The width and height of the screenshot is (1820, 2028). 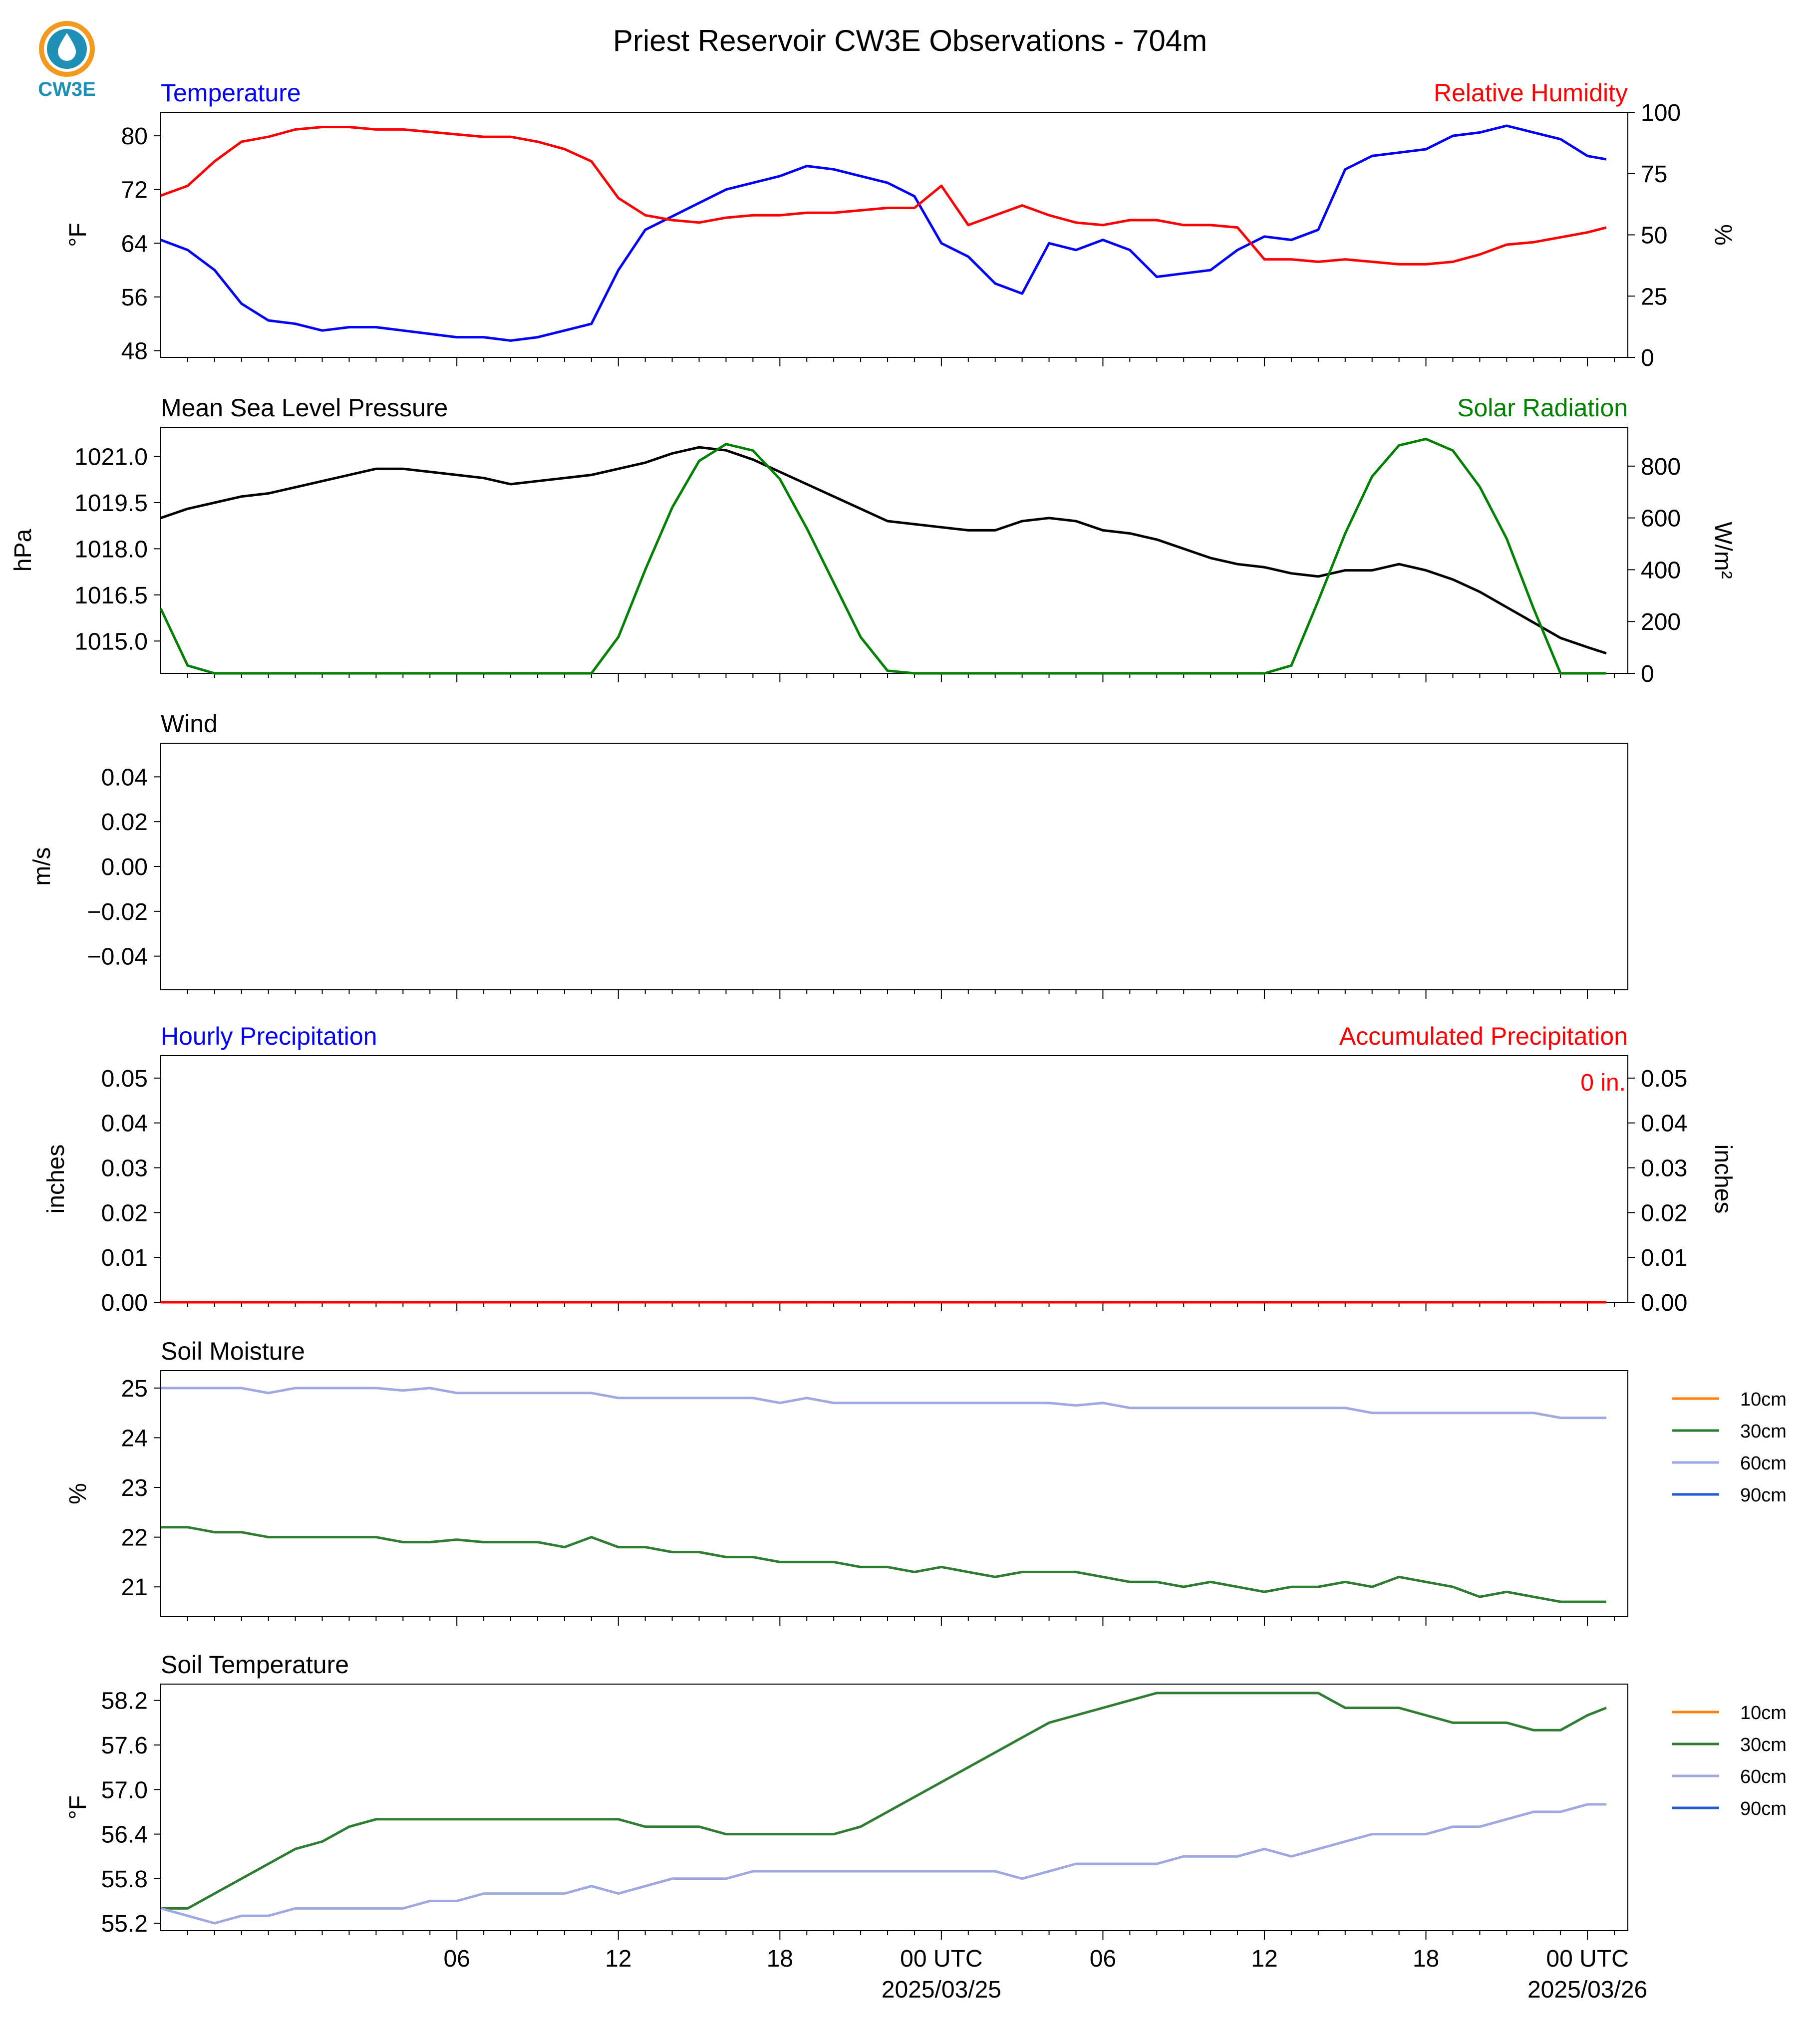 I want to click on y-right-tick-label: 0.02, so click(x=1664, y=1213).